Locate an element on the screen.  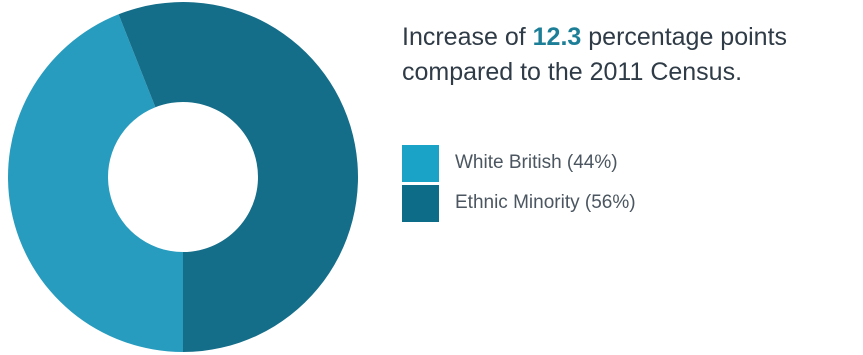
legend-label-ethnic-minority: Ethnic Minority (56%) is located at coordinates (545, 202).